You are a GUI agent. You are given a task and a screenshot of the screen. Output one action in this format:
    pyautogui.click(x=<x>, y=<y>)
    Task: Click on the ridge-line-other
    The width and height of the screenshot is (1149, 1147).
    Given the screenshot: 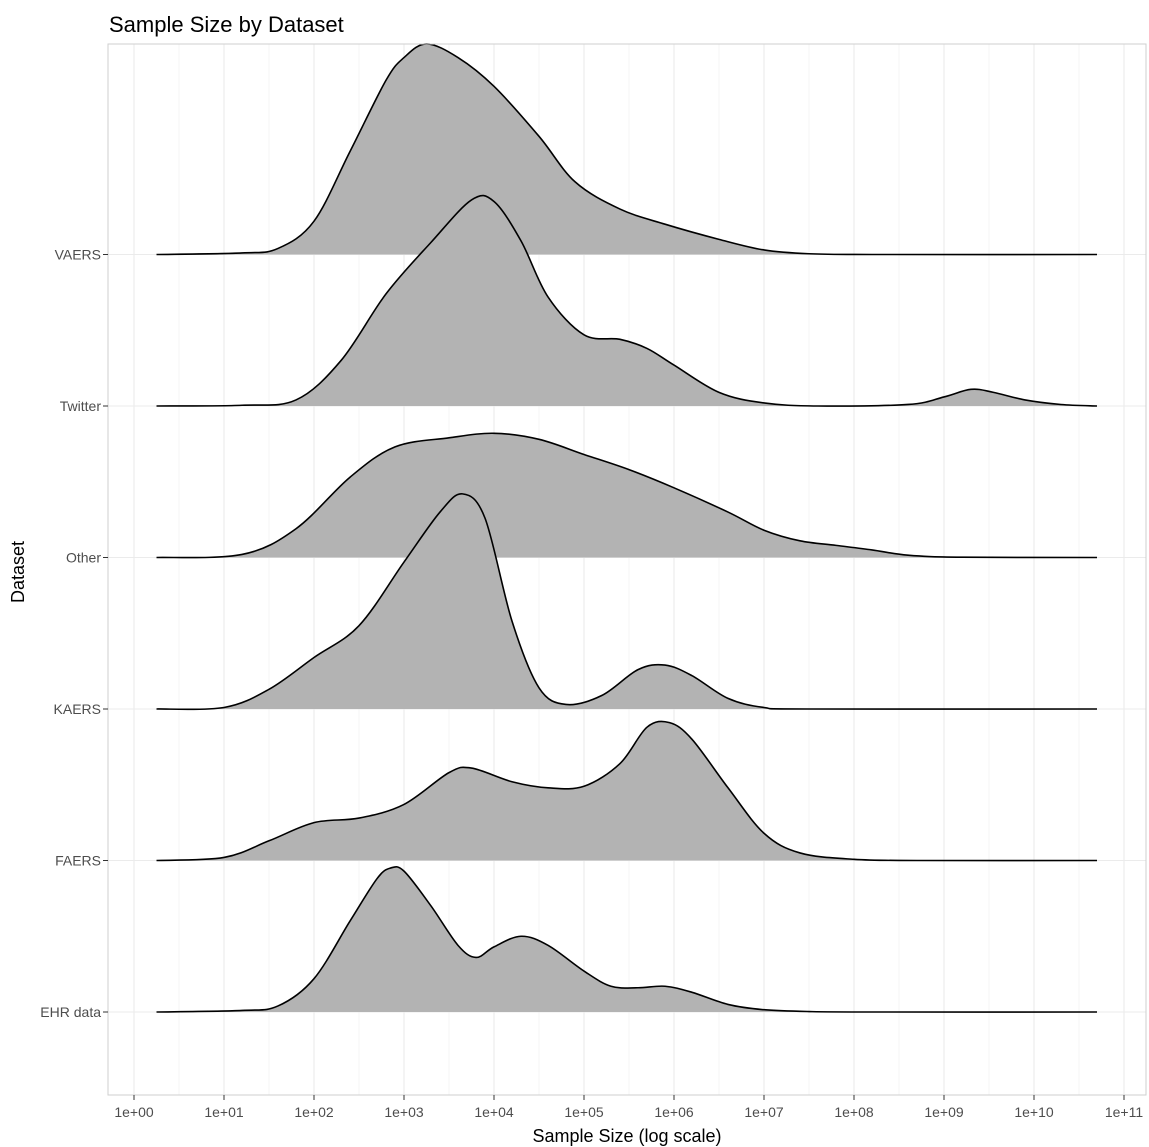 What is the action you would take?
    pyautogui.click(x=627, y=495)
    